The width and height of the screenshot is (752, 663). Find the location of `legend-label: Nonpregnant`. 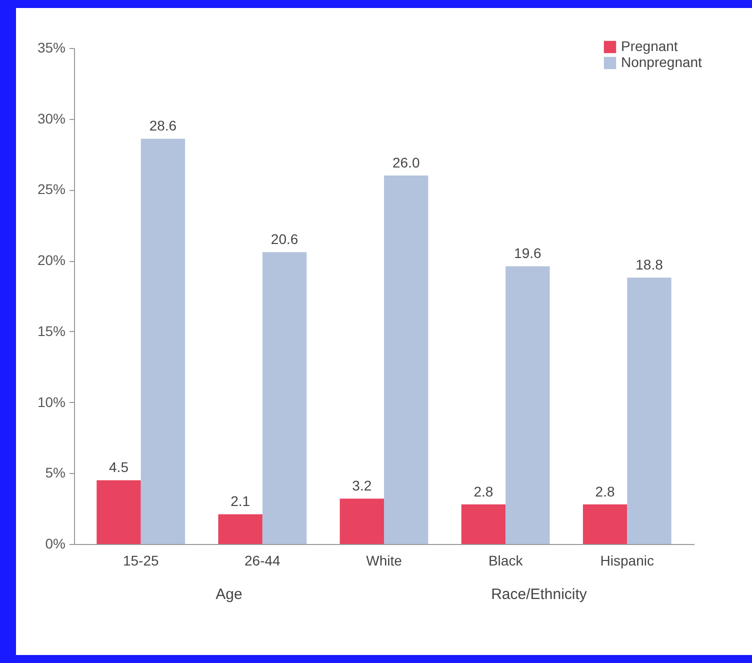

legend-label: Nonpregnant is located at coordinates (661, 62).